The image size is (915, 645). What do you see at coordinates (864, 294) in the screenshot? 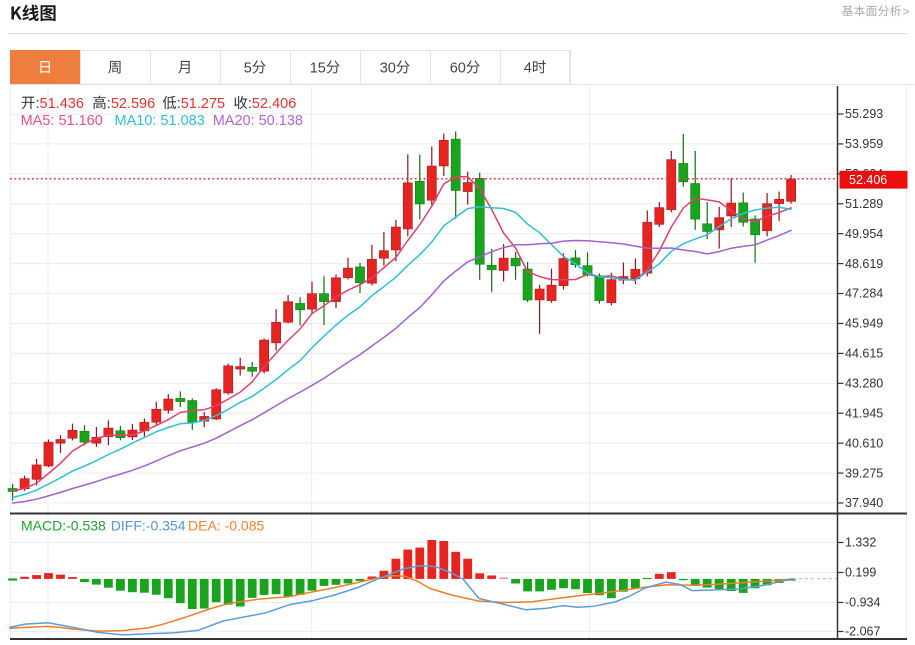
I see `svg-text: 47.284` at bounding box center [864, 294].